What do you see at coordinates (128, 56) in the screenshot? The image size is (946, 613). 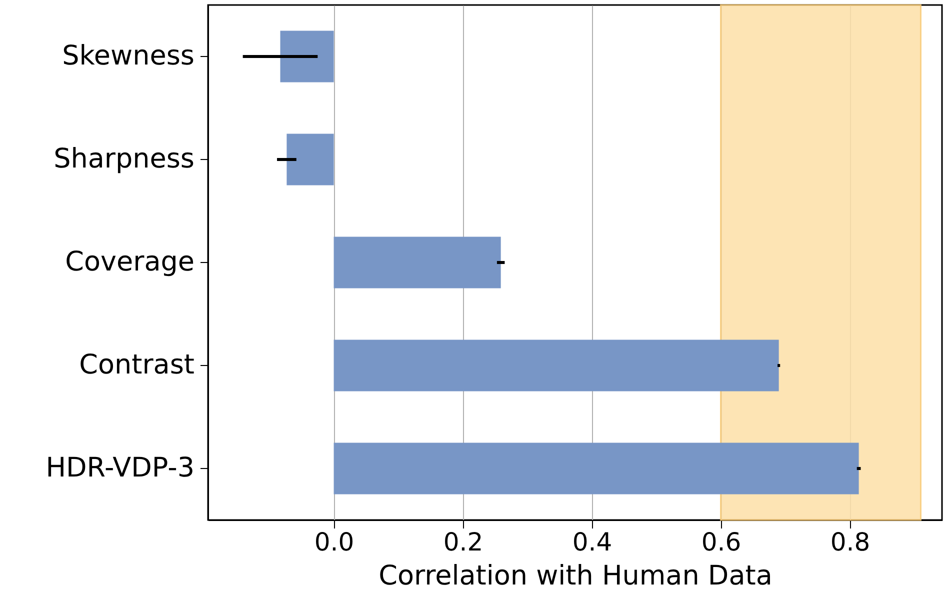 I see `y-tick-label: Skewness` at bounding box center [128, 56].